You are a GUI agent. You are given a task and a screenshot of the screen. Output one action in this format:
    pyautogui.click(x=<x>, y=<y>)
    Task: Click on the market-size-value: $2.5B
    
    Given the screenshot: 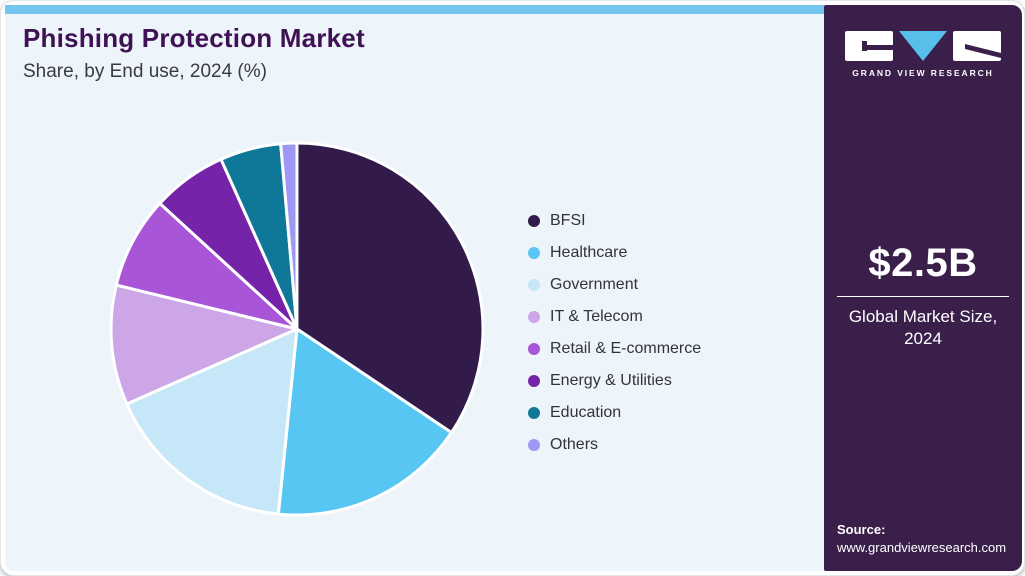 What is the action you would take?
    pyautogui.click(x=923, y=263)
    